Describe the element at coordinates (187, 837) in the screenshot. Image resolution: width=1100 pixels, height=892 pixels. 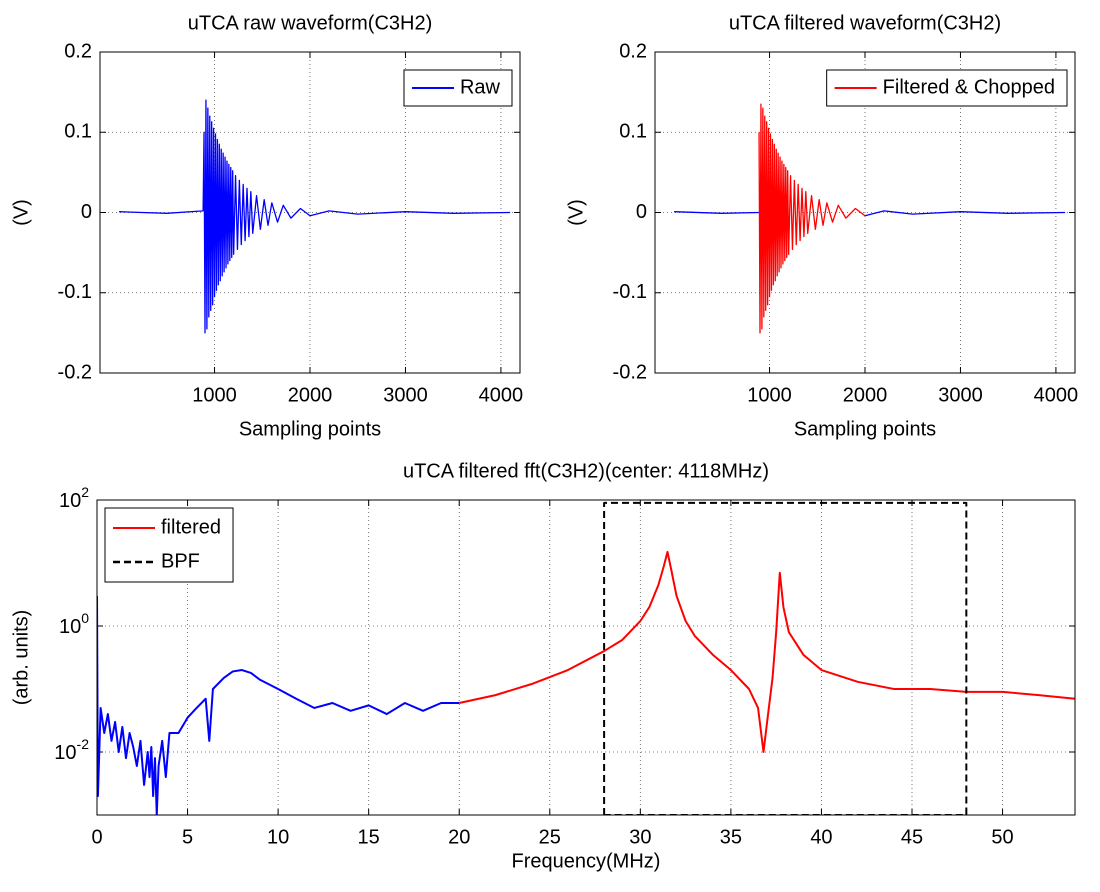
I see `x-tick-label: 5` at that location.